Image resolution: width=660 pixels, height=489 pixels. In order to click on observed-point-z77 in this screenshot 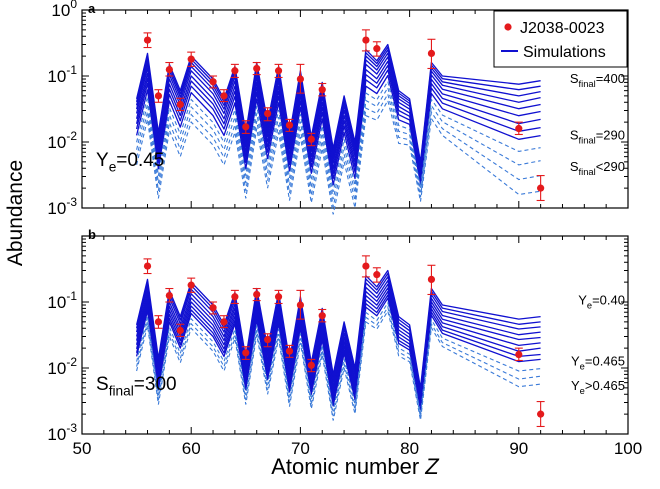, I will do `click(376, 275)`.